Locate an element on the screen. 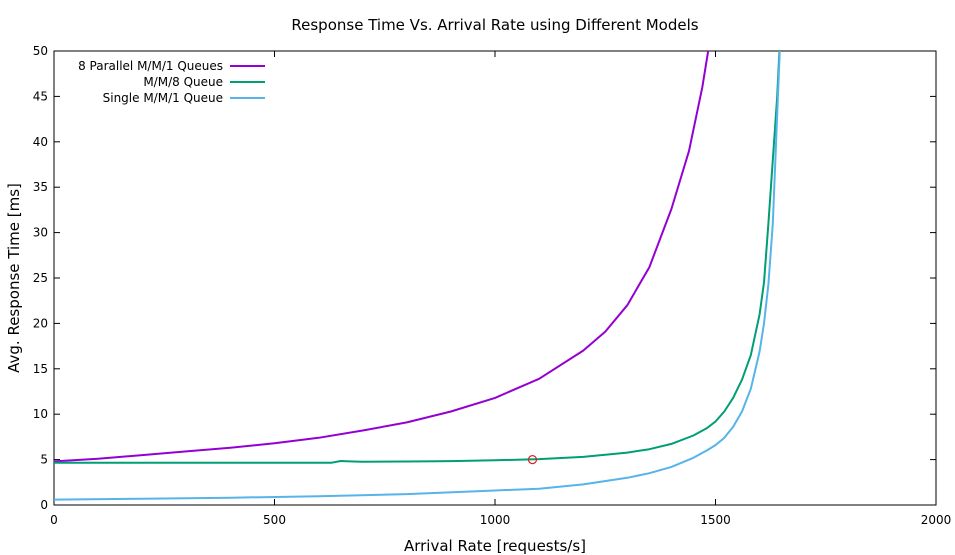 This screenshot has width=955, height=555. legend-label-2: Single M/M/1 Queue is located at coordinates (163, 98).